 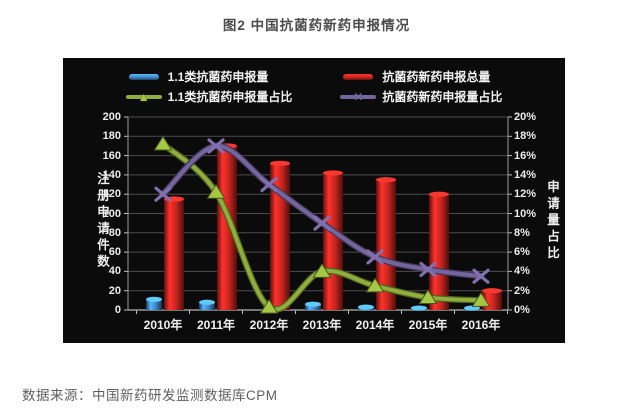 I want to click on x-axis-label: 2016年, so click(x=481, y=325).